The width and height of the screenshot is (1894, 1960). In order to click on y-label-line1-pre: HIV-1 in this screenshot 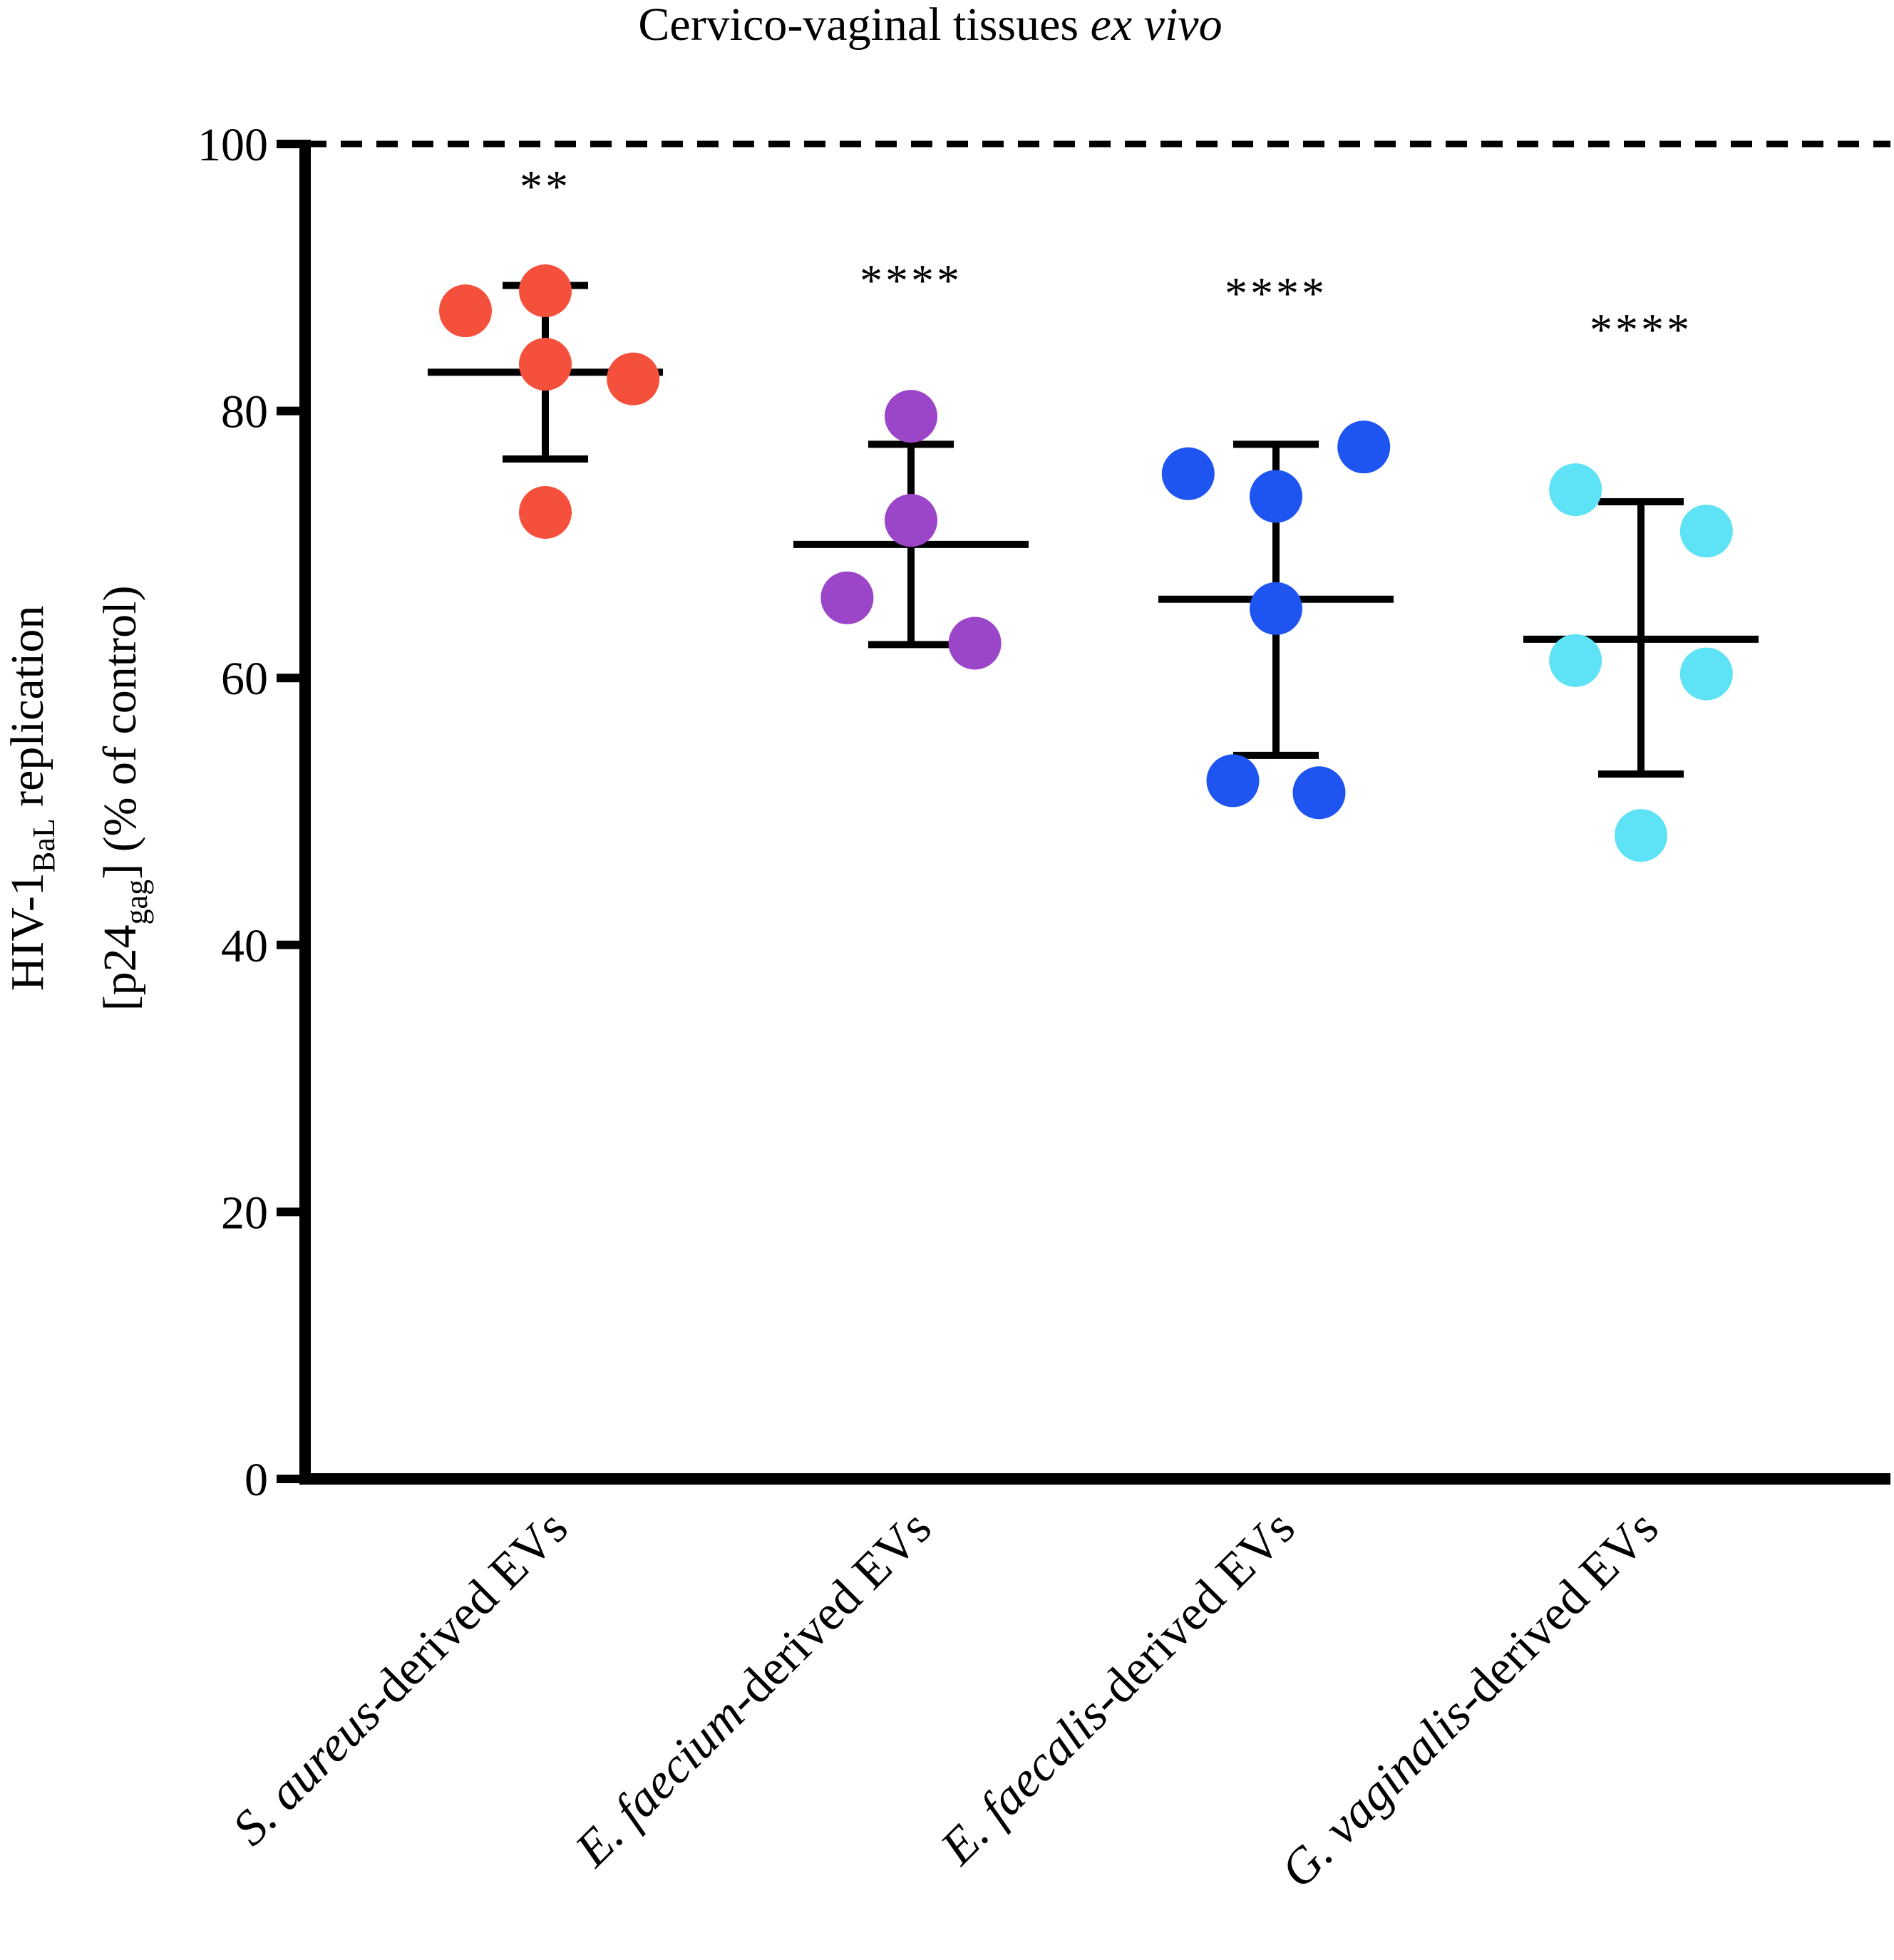, I will do `click(27, 932)`.